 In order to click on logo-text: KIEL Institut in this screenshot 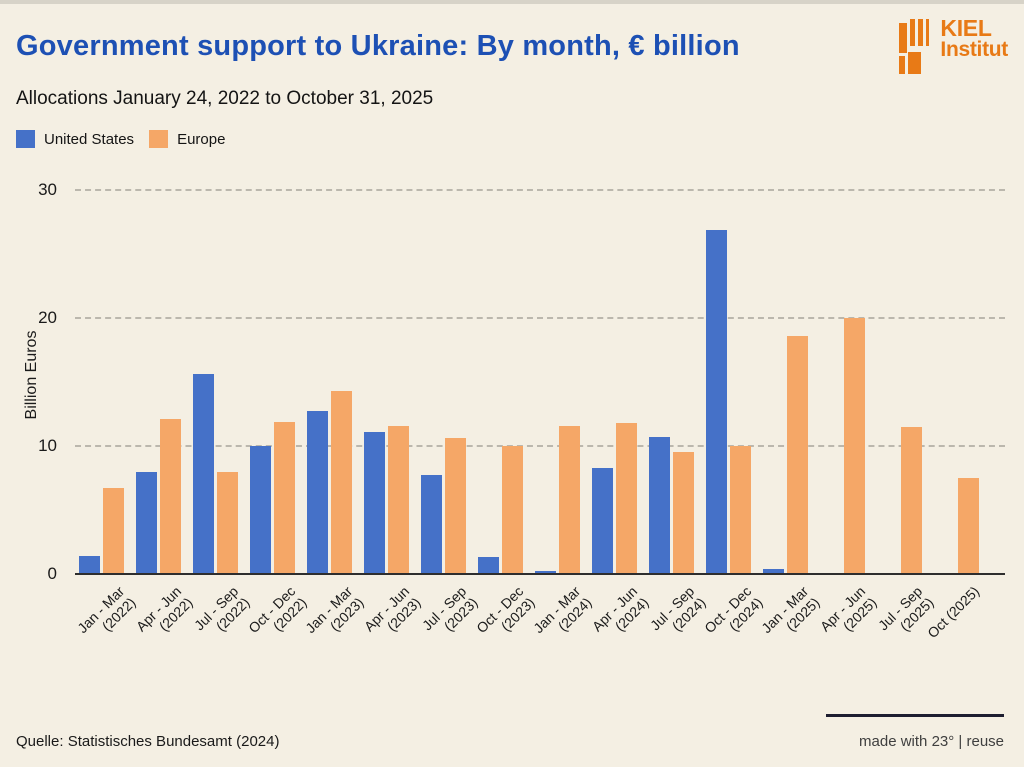, I will do `click(974, 38)`.